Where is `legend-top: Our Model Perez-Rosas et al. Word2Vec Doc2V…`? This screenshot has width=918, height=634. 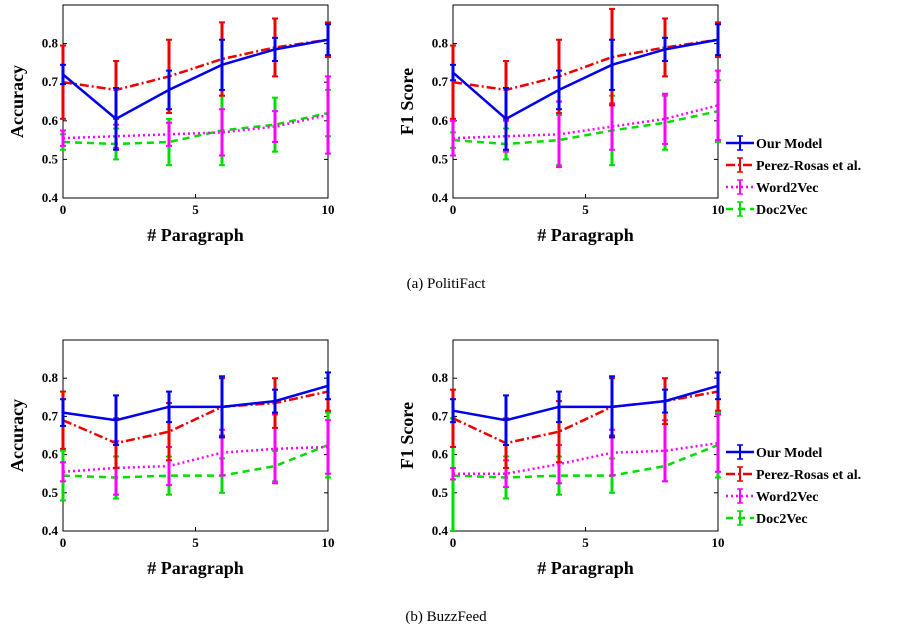 legend-top: Our Model Perez-Rosas et al. Word2Vec Doc2V… is located at coordinates (793, 176).